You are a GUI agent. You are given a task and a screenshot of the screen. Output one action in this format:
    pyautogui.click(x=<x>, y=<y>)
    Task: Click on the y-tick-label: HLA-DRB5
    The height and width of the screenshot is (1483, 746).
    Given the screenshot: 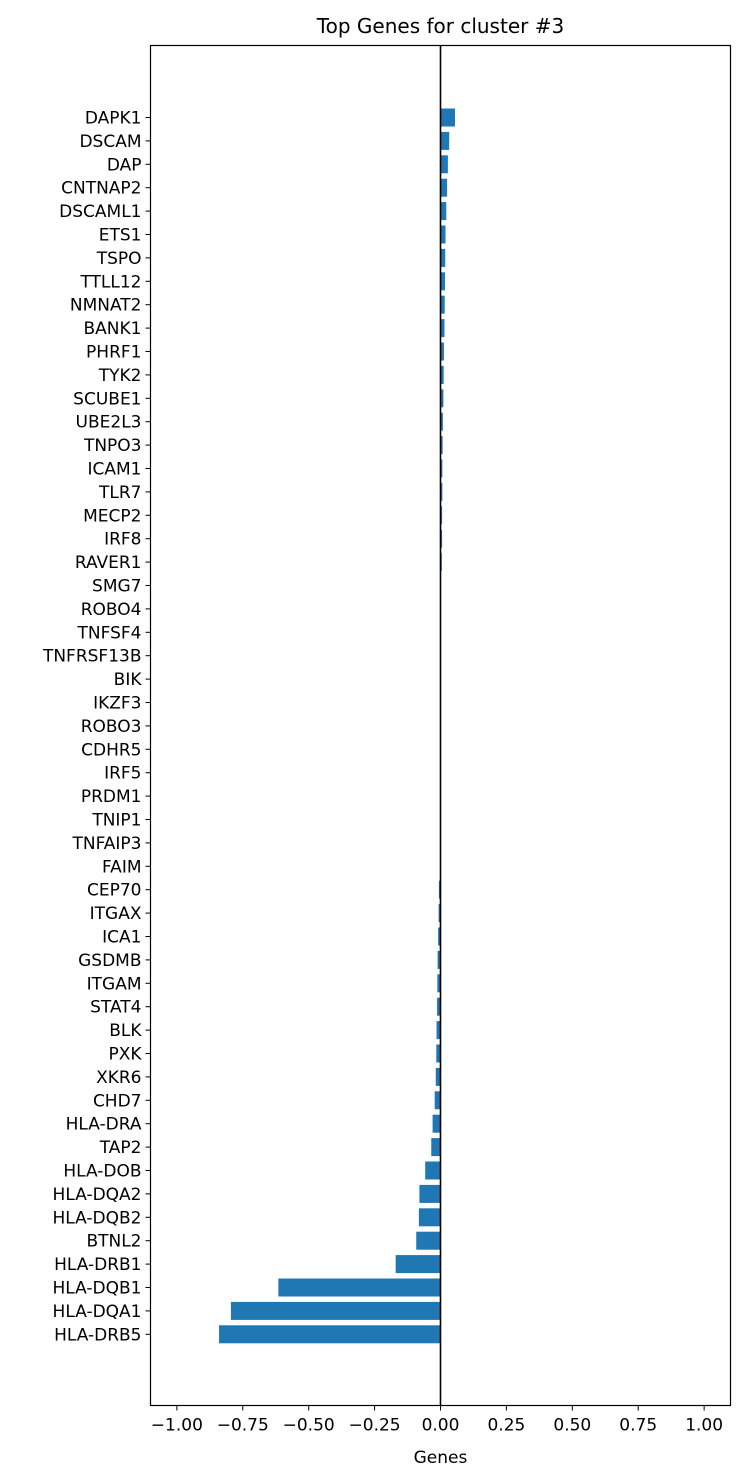 What is the action you would take?
    pyautogui.click(x=97, y=1335)
    